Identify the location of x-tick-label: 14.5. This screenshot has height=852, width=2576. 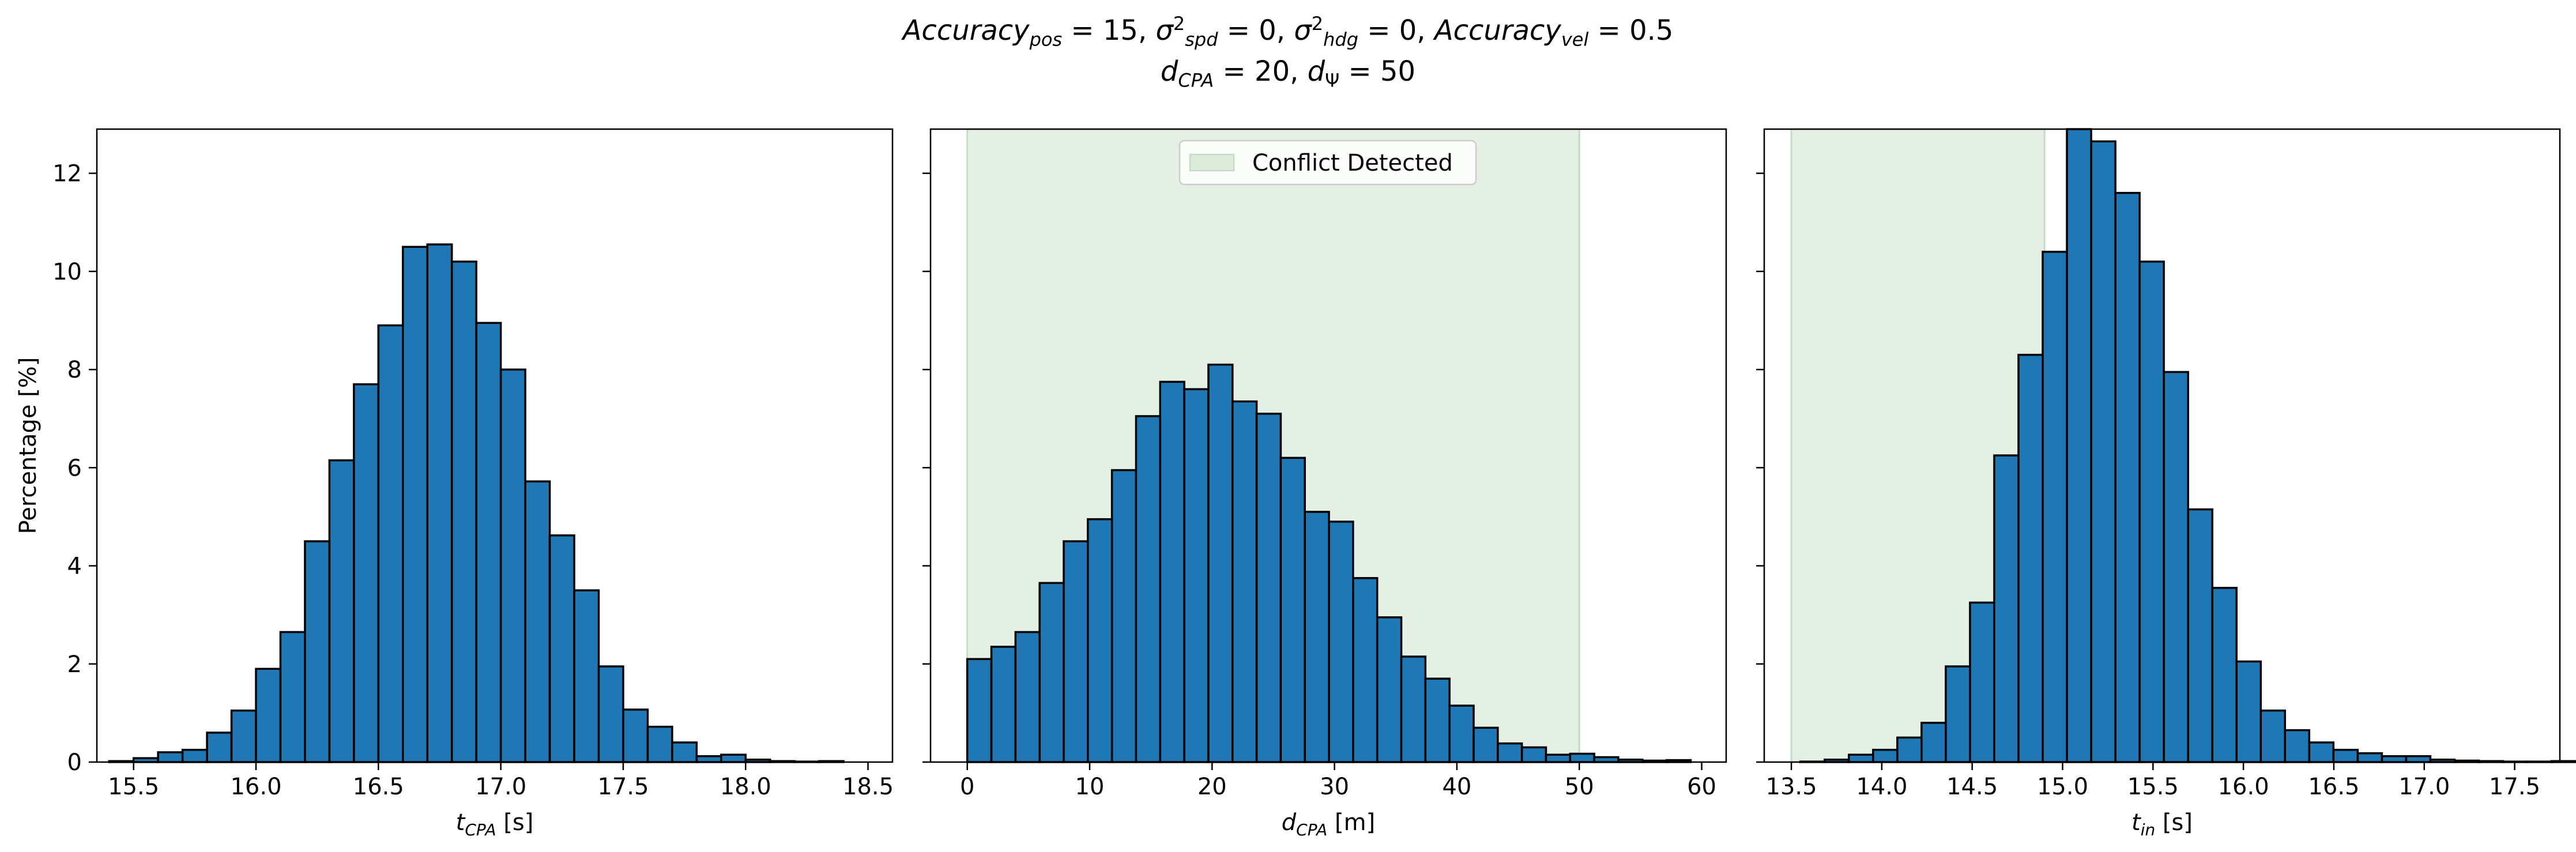
(1972, 787).